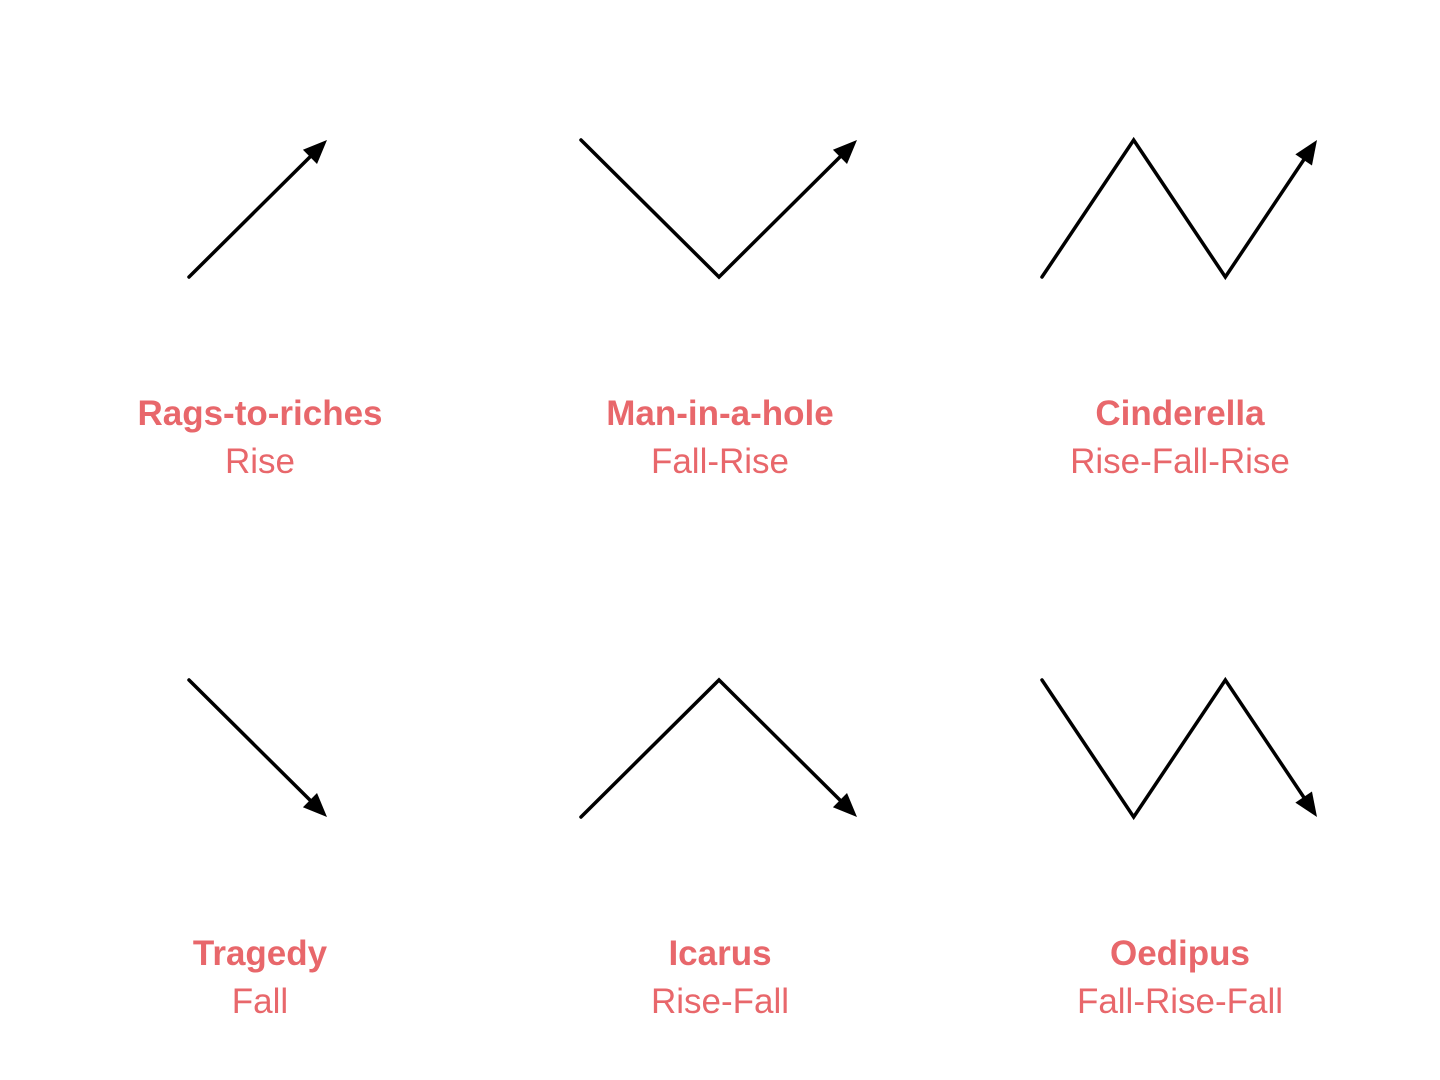 This screenshot has height=1080, width=1440. Describe the element at coordinates (260, 953) in the screenshot. I see `arc-name: Tragedy` at that location.